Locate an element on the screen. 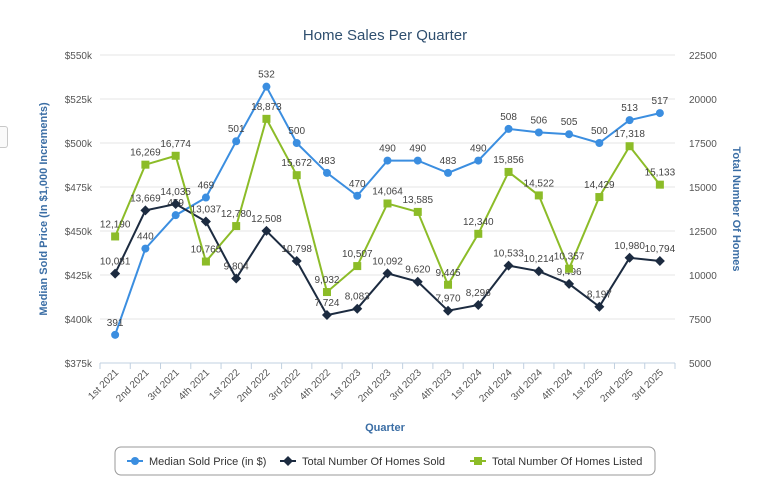  series-0-data-label: 506 is located at coordinates (538, 120).